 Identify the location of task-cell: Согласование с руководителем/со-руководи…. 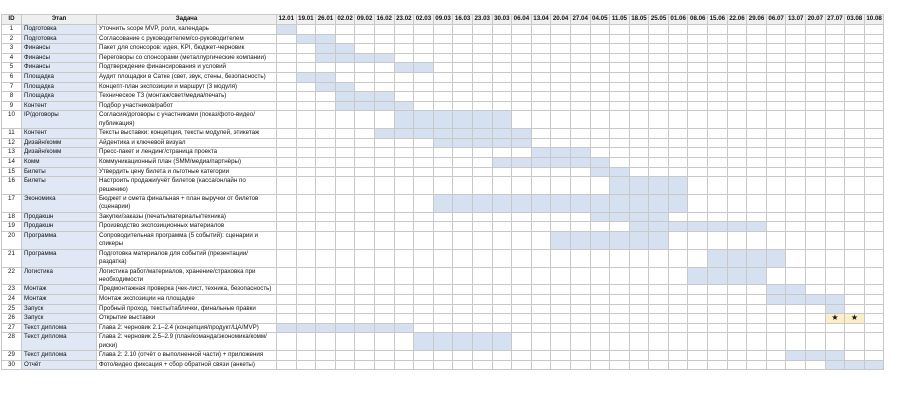
(186, 39).